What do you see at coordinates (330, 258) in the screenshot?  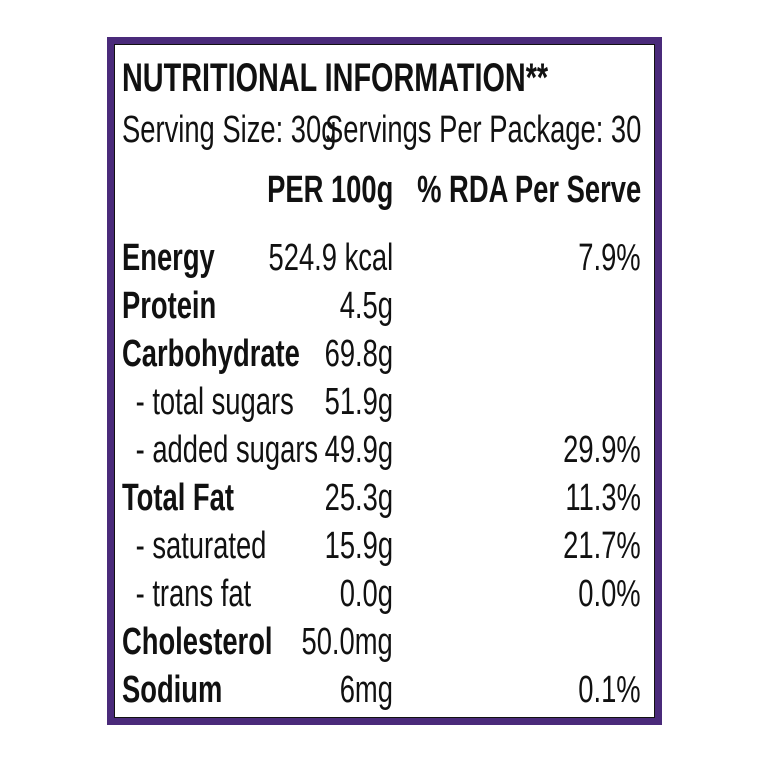 I see `per100-value: 524.9 kcal` at bounding box center [330, 258].